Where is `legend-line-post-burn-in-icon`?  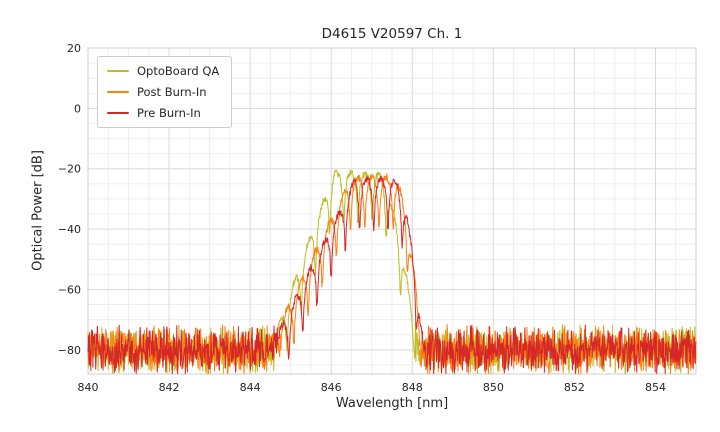 legend-line-post-burn-in-icon is located at coordinates (118, 92).